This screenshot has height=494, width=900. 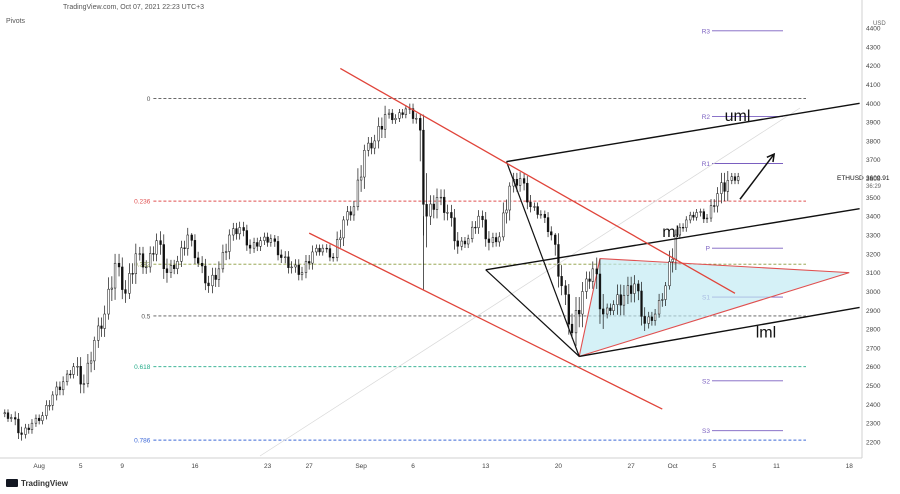 I want to click on currency-label: USD, so click(x=879, y=24).